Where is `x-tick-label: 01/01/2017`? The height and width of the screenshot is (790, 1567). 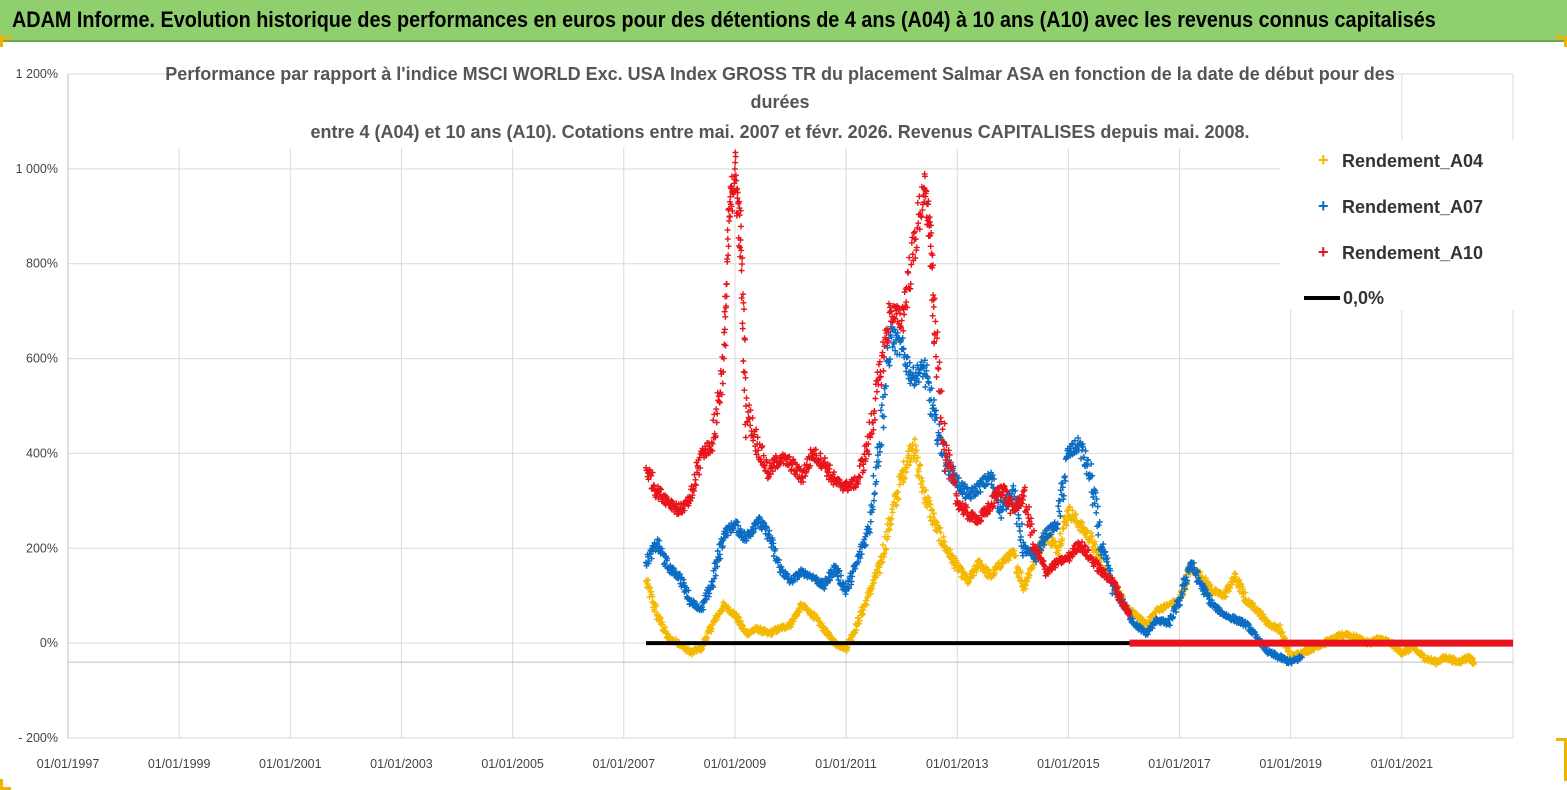 x-tick-label: 01/01/2017 is located at coordinates (1179, 764).